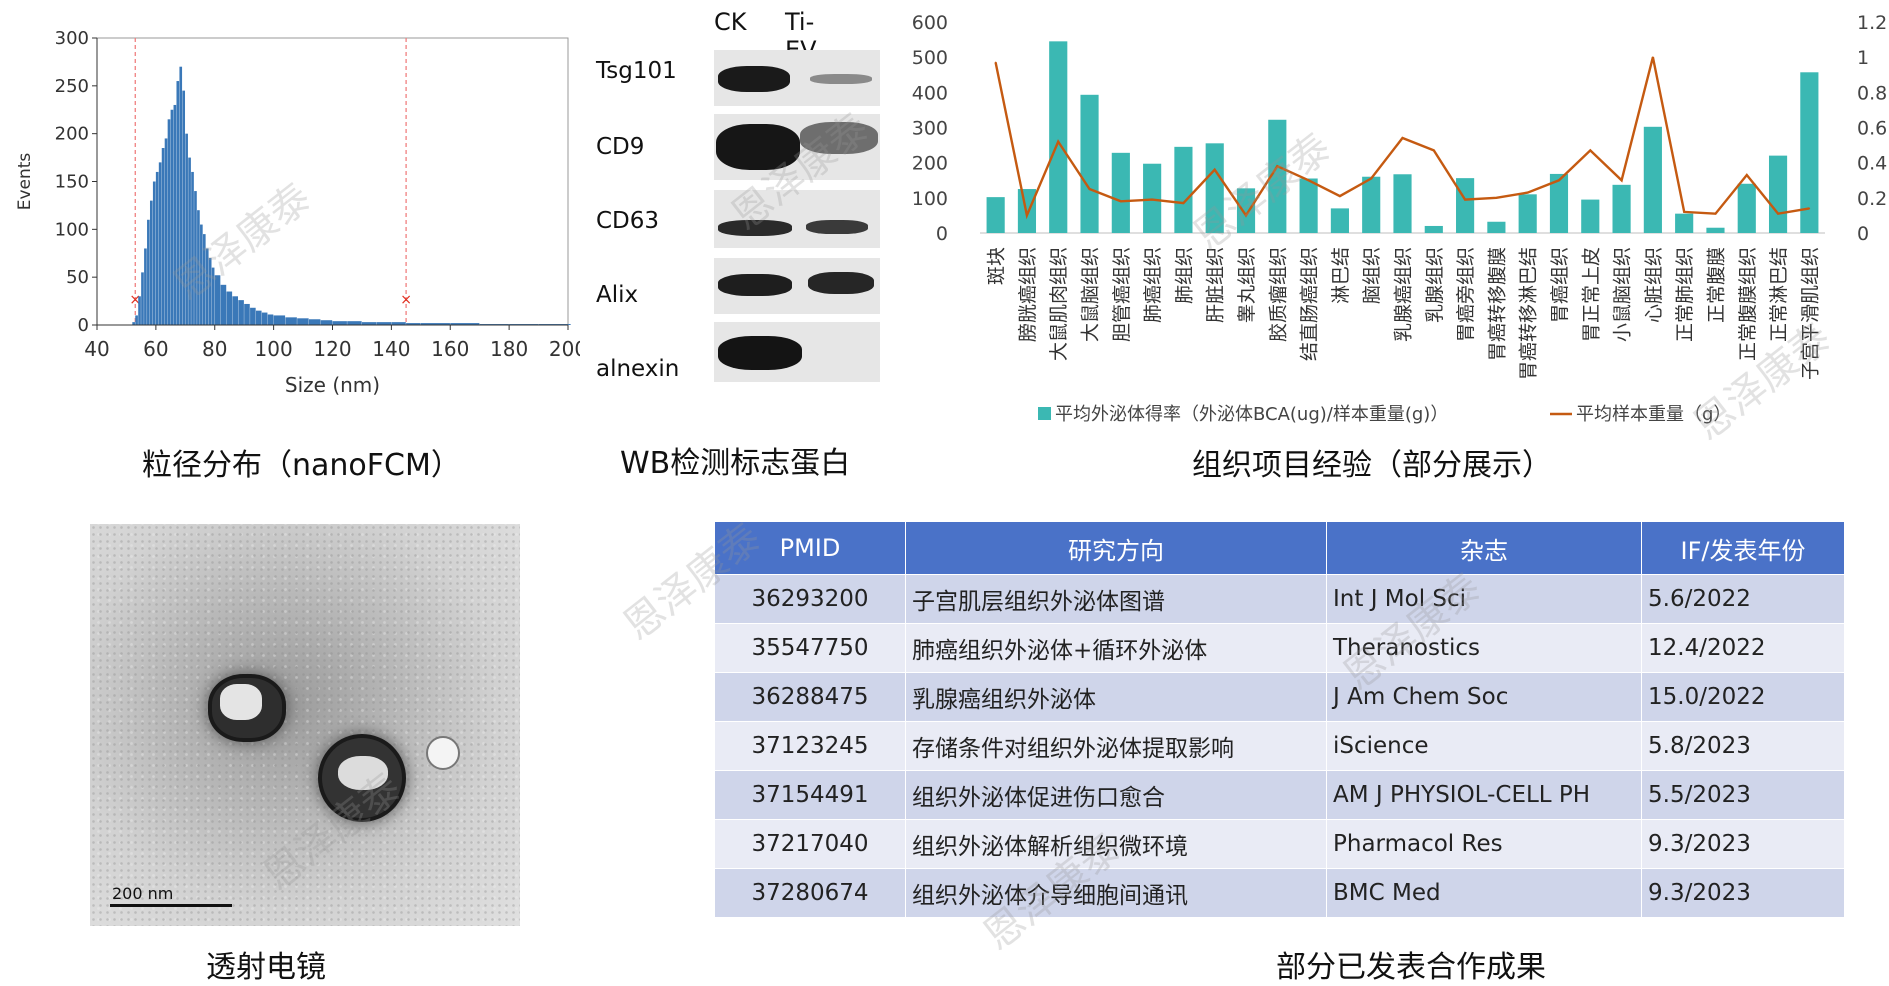  I want to click on y-tick-label: 50, so click(77, 277).